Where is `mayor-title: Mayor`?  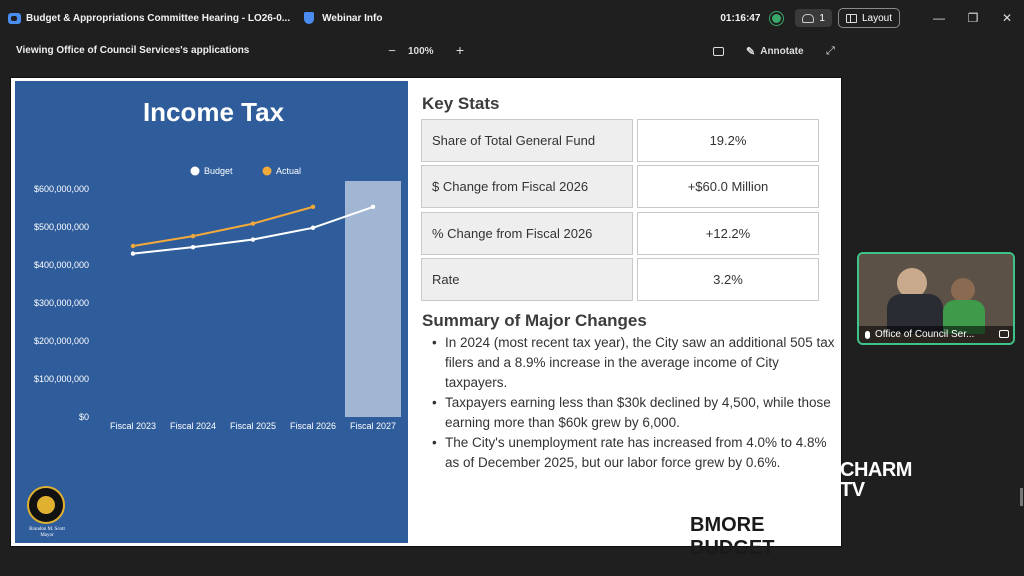 mayor-title: Mayor is located at coordinates (47, 535).